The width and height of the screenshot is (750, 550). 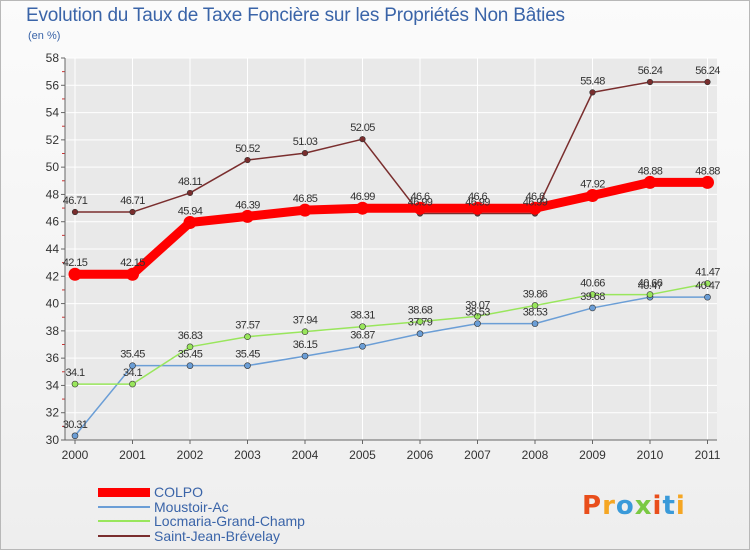 What do you see at coordinates (247, 326) in the screenshot?
I see `data-label-locmaria-grand-champ: 37.57` at bounding box center [247, 326].